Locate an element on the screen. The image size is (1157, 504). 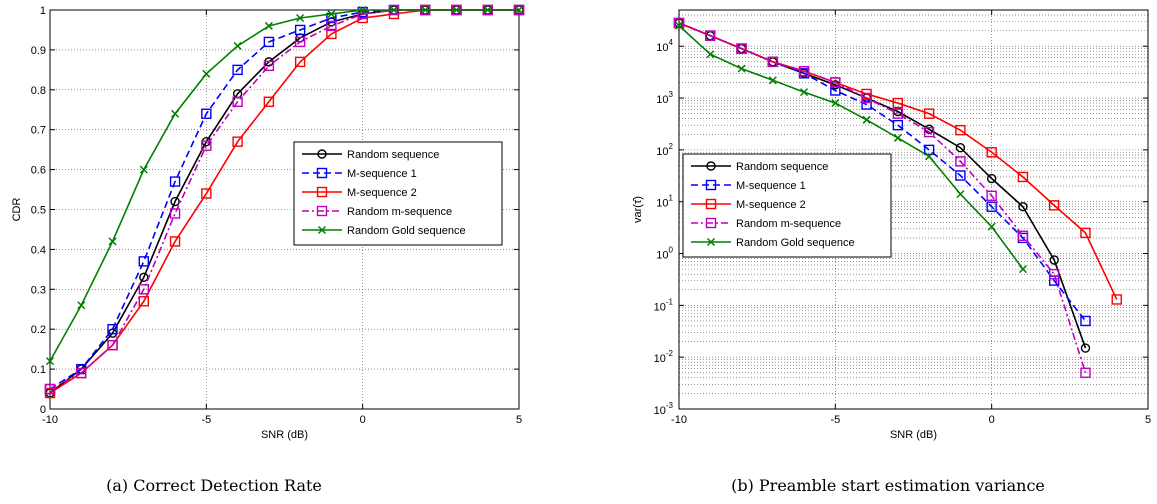
caption: (a) Correct Detection Rate is located at coordinates (214, 485).